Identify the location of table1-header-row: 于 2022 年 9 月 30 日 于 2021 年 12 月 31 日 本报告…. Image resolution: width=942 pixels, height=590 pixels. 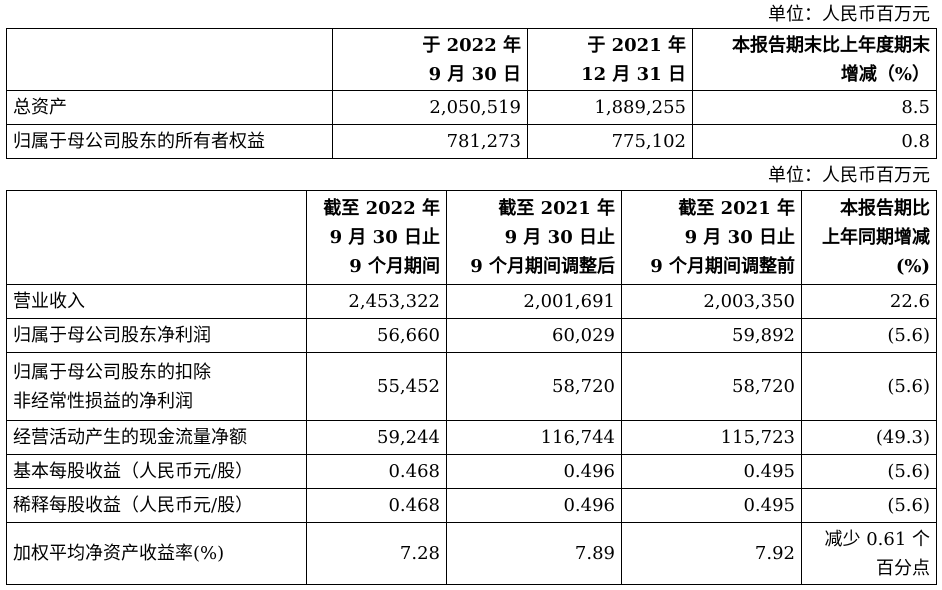
(471, 59).